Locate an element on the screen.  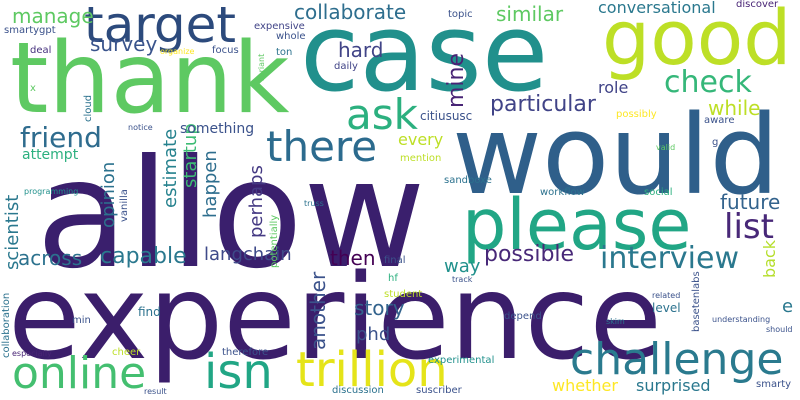
word-sandboxe: sandboxe is located at coordinates (468, 180).